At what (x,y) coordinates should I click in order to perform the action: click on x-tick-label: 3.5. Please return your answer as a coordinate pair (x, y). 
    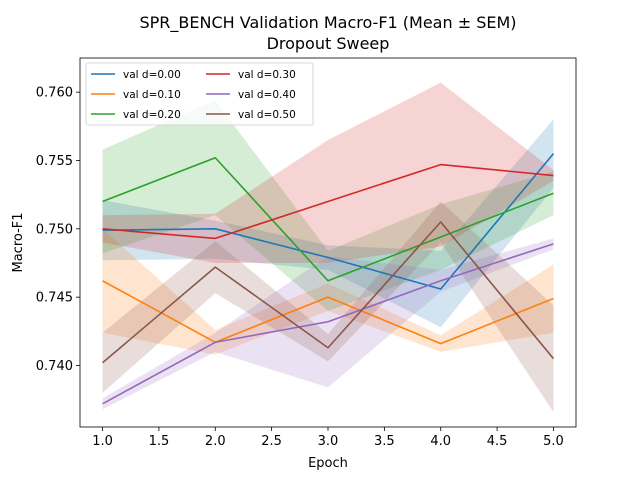
    Looking at the image, I should click on (384, 441).